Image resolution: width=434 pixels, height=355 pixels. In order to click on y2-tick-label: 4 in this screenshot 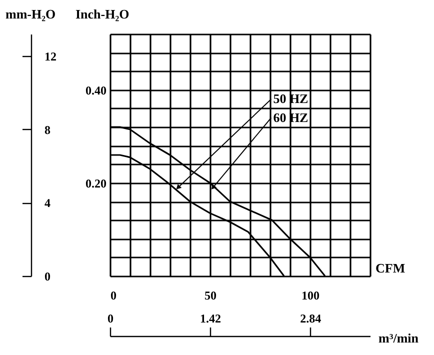, I will do `click(47, 203)`.